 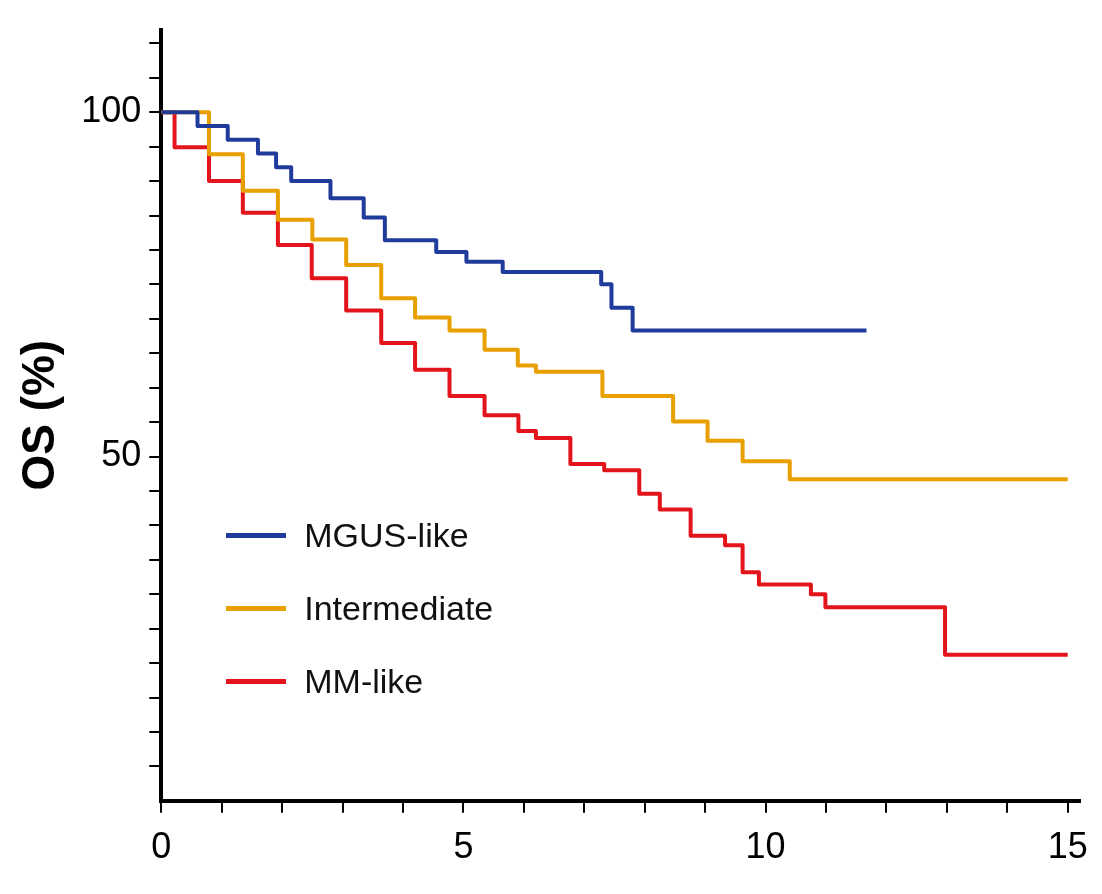 What do you see at coordinates (364, 681) in the screenshot?
I see `legend-label: MM-like` at bounding box center [364, 681].